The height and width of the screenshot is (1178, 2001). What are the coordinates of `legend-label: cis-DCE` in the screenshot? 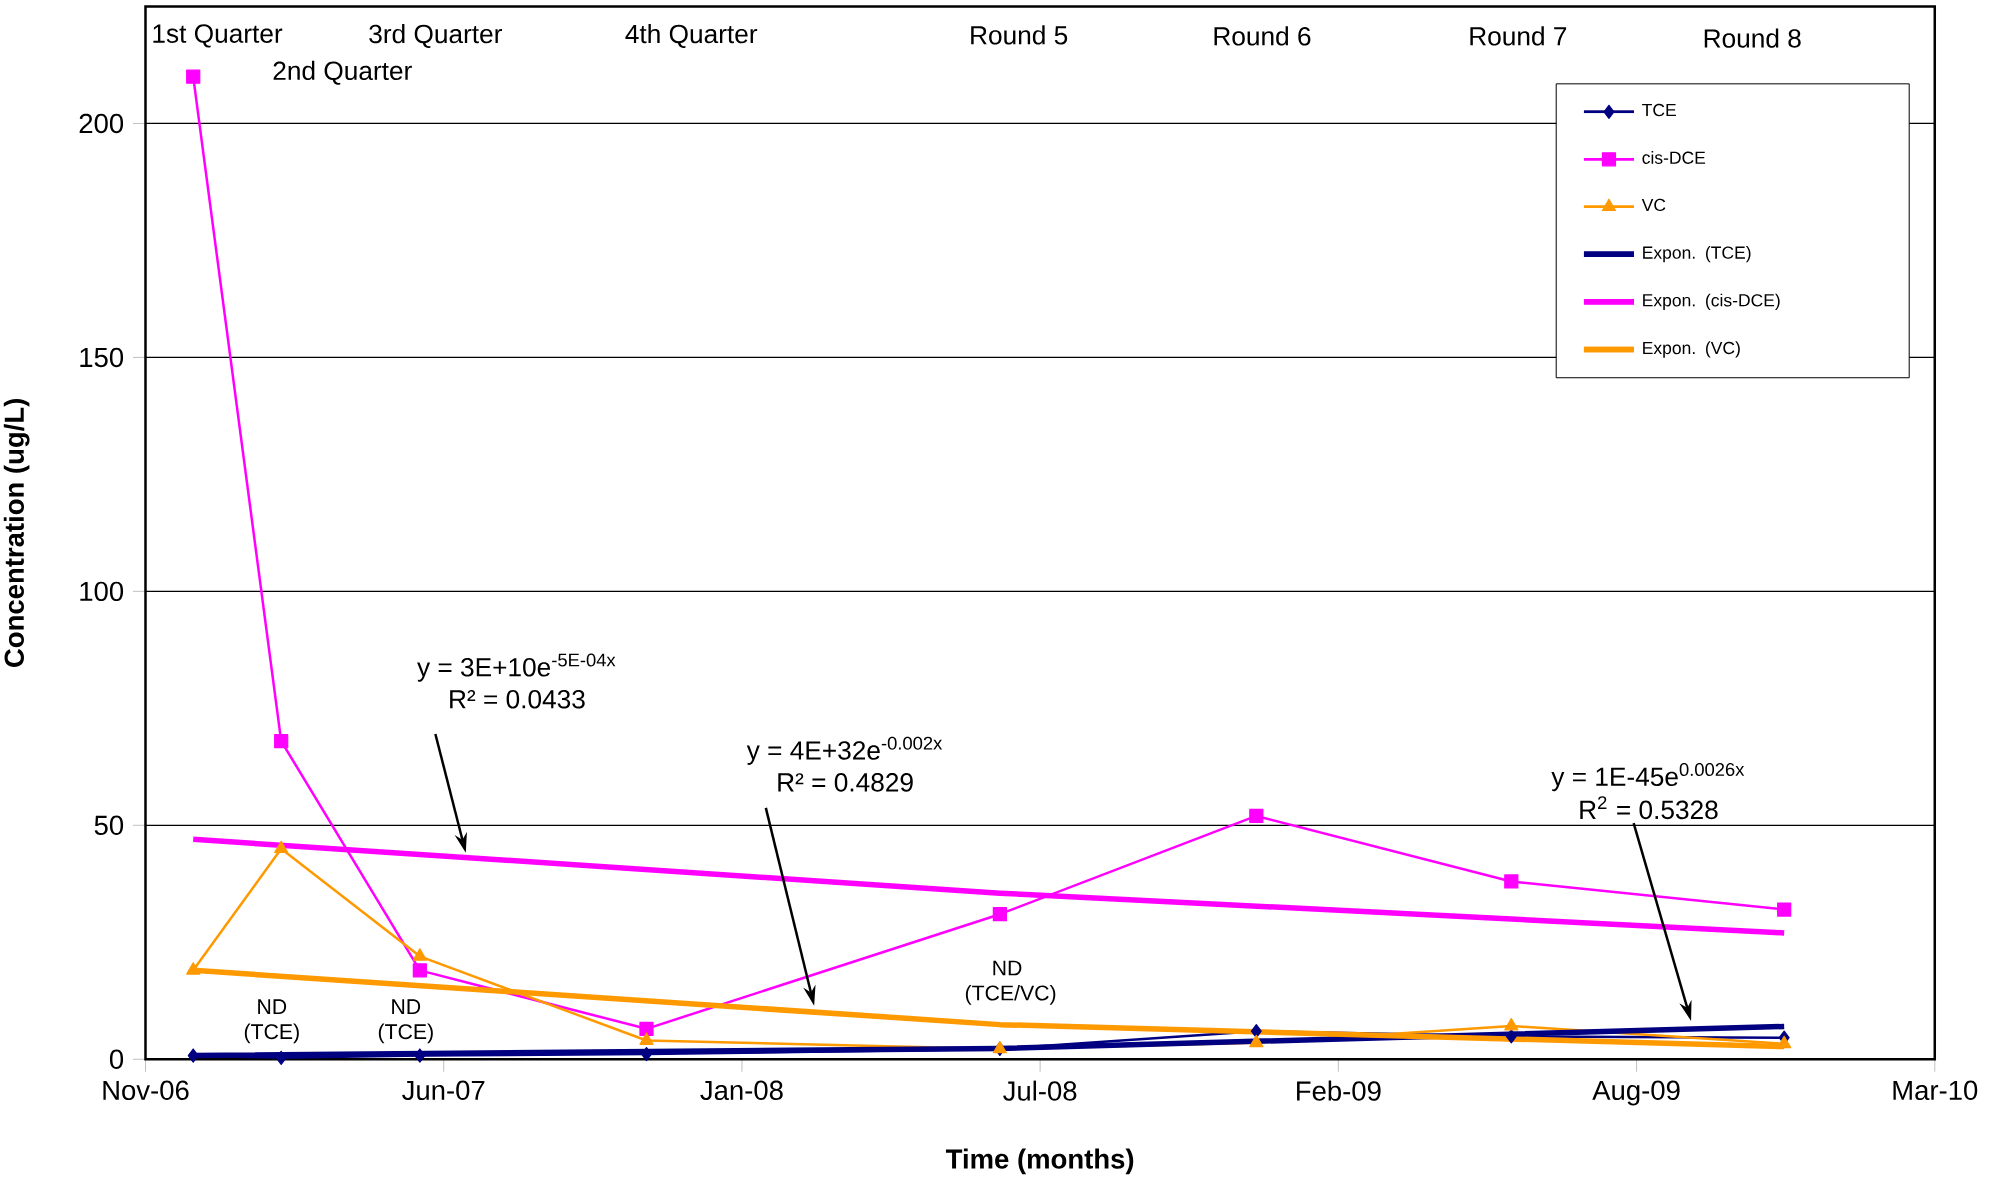 It's located at (1674, 157).